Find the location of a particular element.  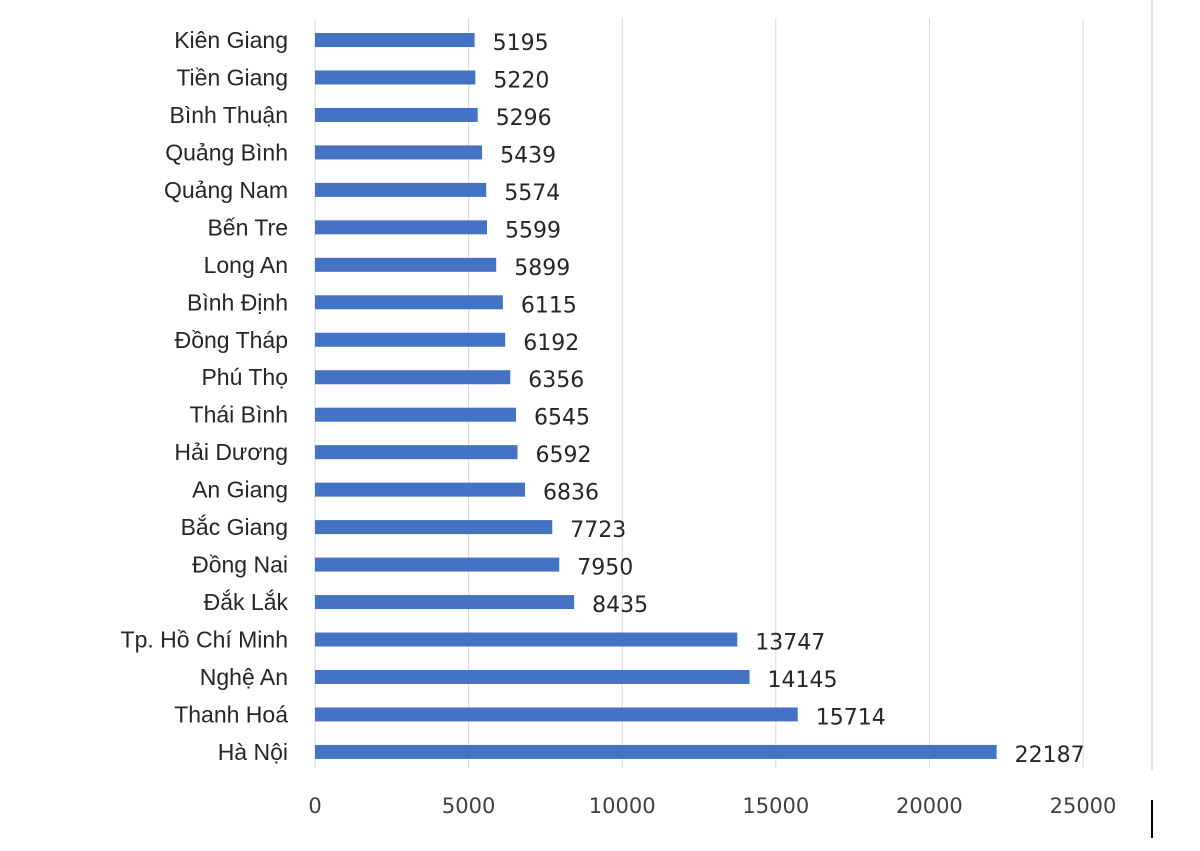

x-tick-label: 0 is located at coordinates (314, 806).